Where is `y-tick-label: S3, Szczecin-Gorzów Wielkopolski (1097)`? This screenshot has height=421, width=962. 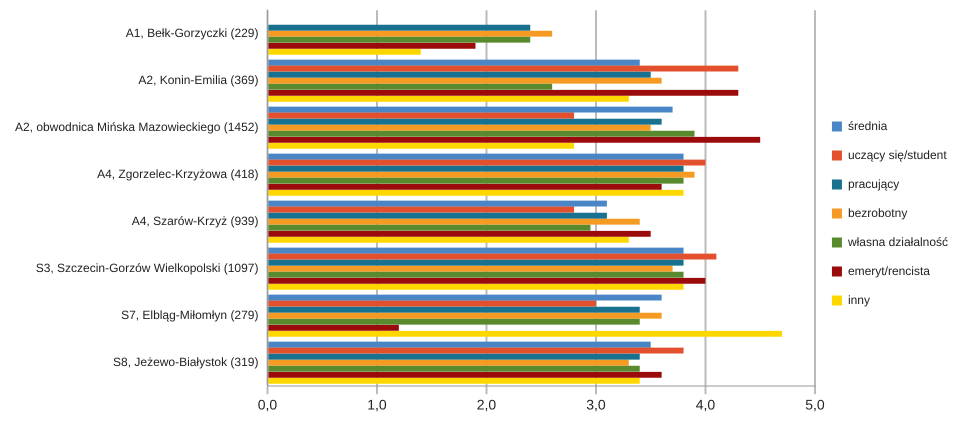
y-tick-label: S3, Szczecin-Gorzów Wielkopolski (1097) is located at coordinates (147, 268).